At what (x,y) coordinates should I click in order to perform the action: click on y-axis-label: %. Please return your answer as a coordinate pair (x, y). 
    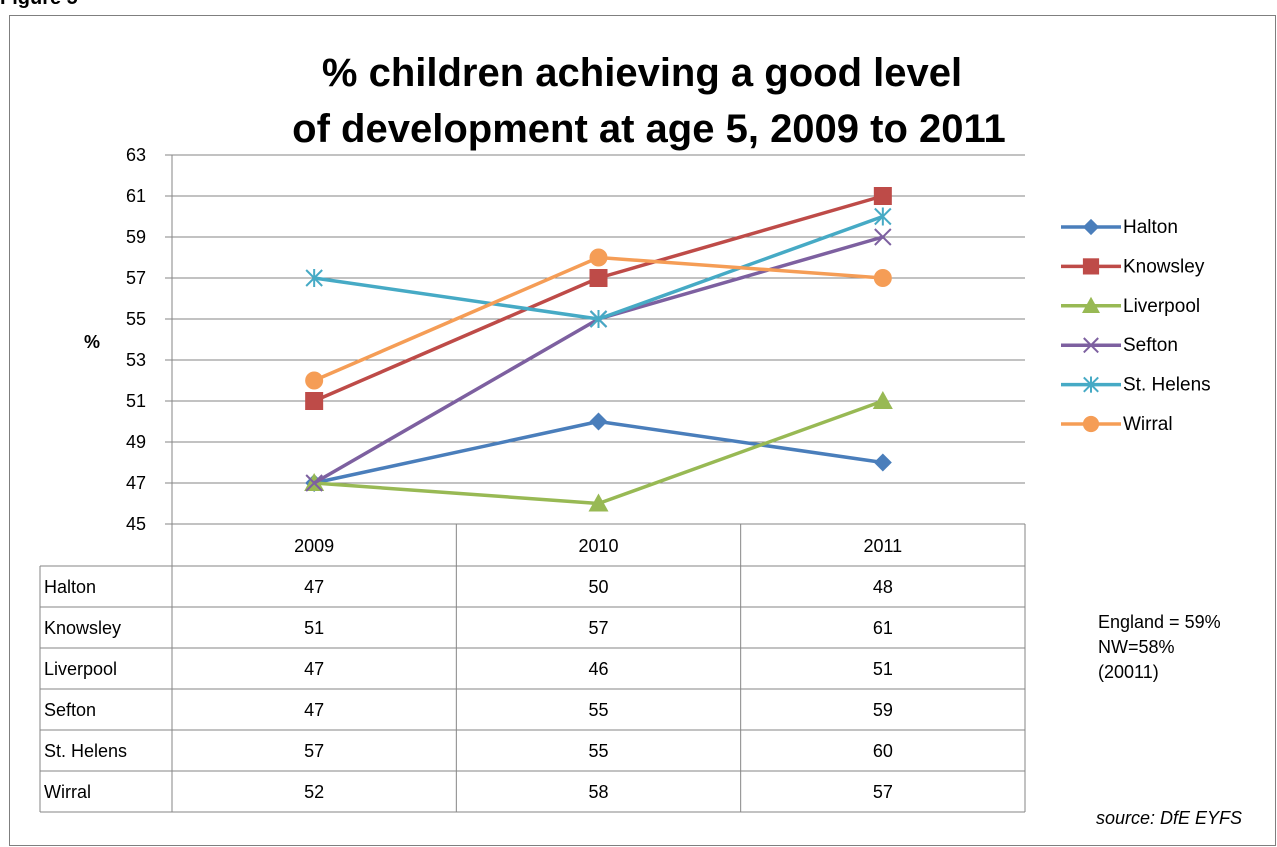
    Looking at the image, I should click on (92, 342).